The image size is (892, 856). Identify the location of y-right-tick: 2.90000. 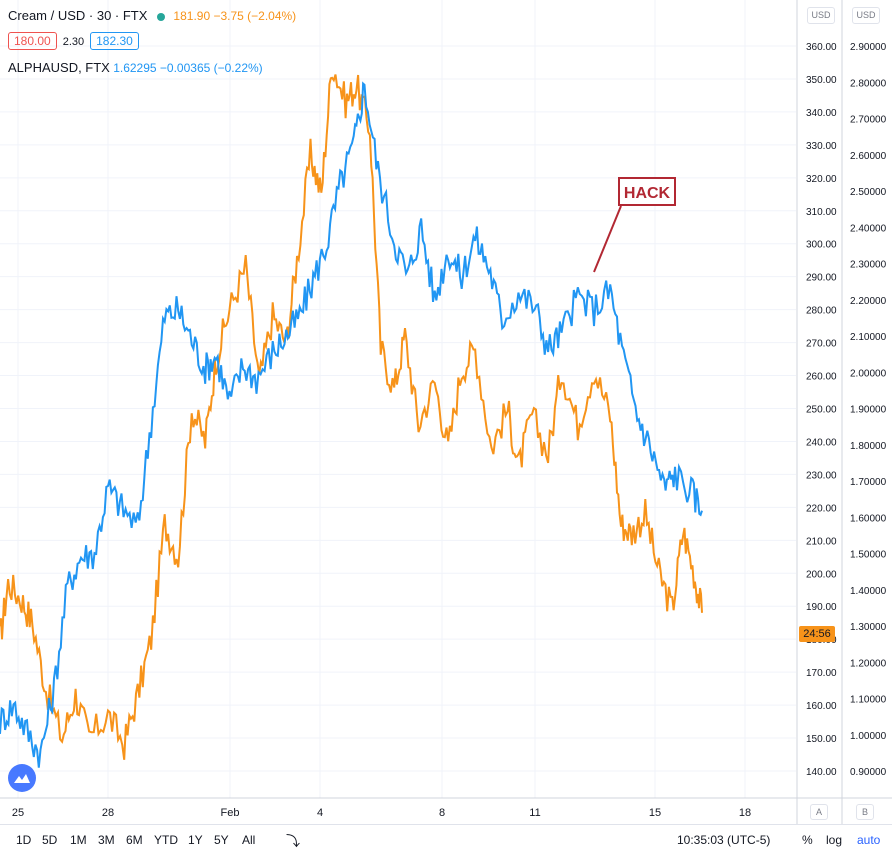
(868, 47).